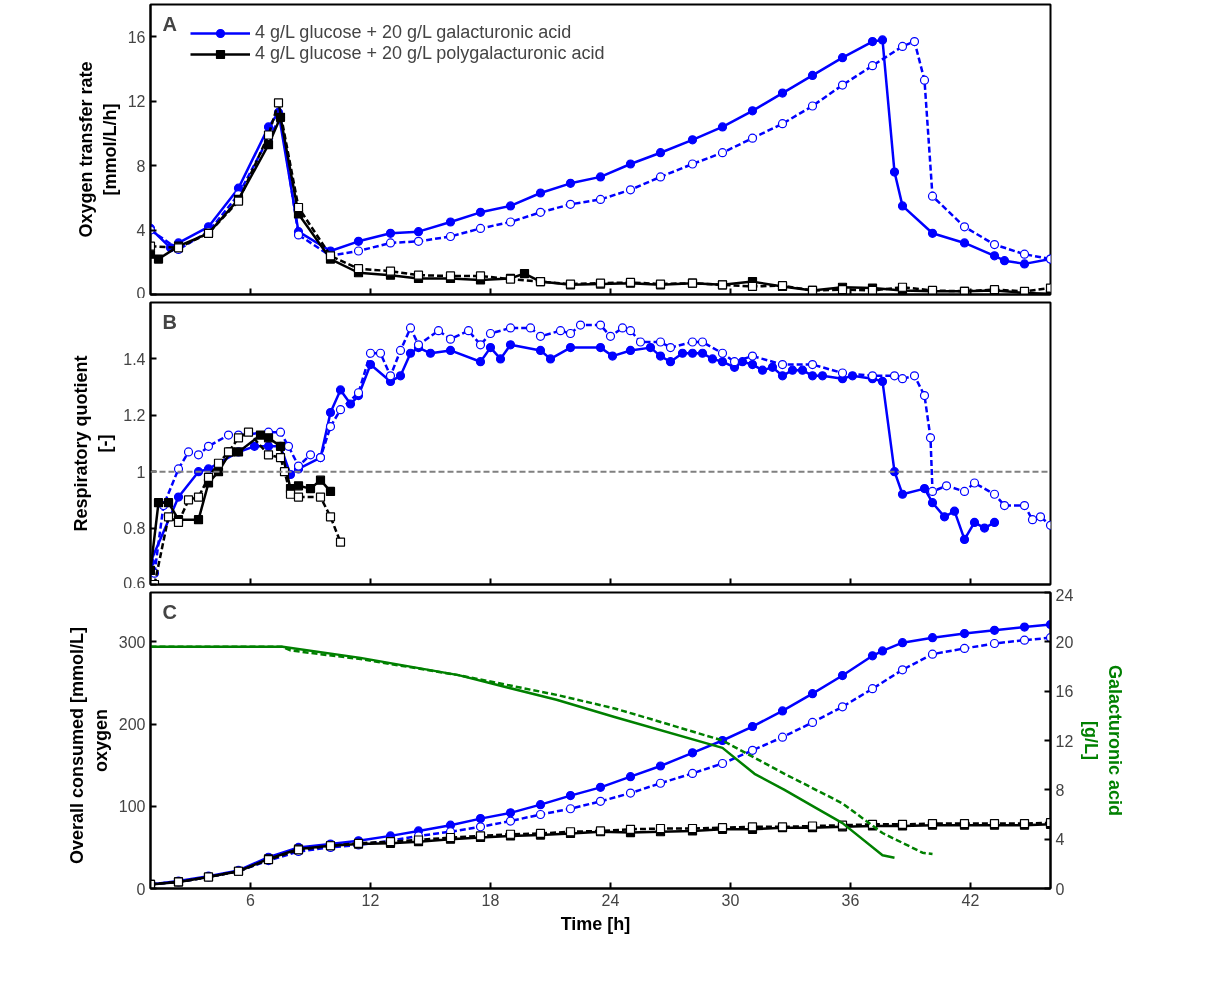  What do you see at coordinates (141, 231) in the screenshot?
I see `y-tick-label: 4` at bounding box center [141, 231].